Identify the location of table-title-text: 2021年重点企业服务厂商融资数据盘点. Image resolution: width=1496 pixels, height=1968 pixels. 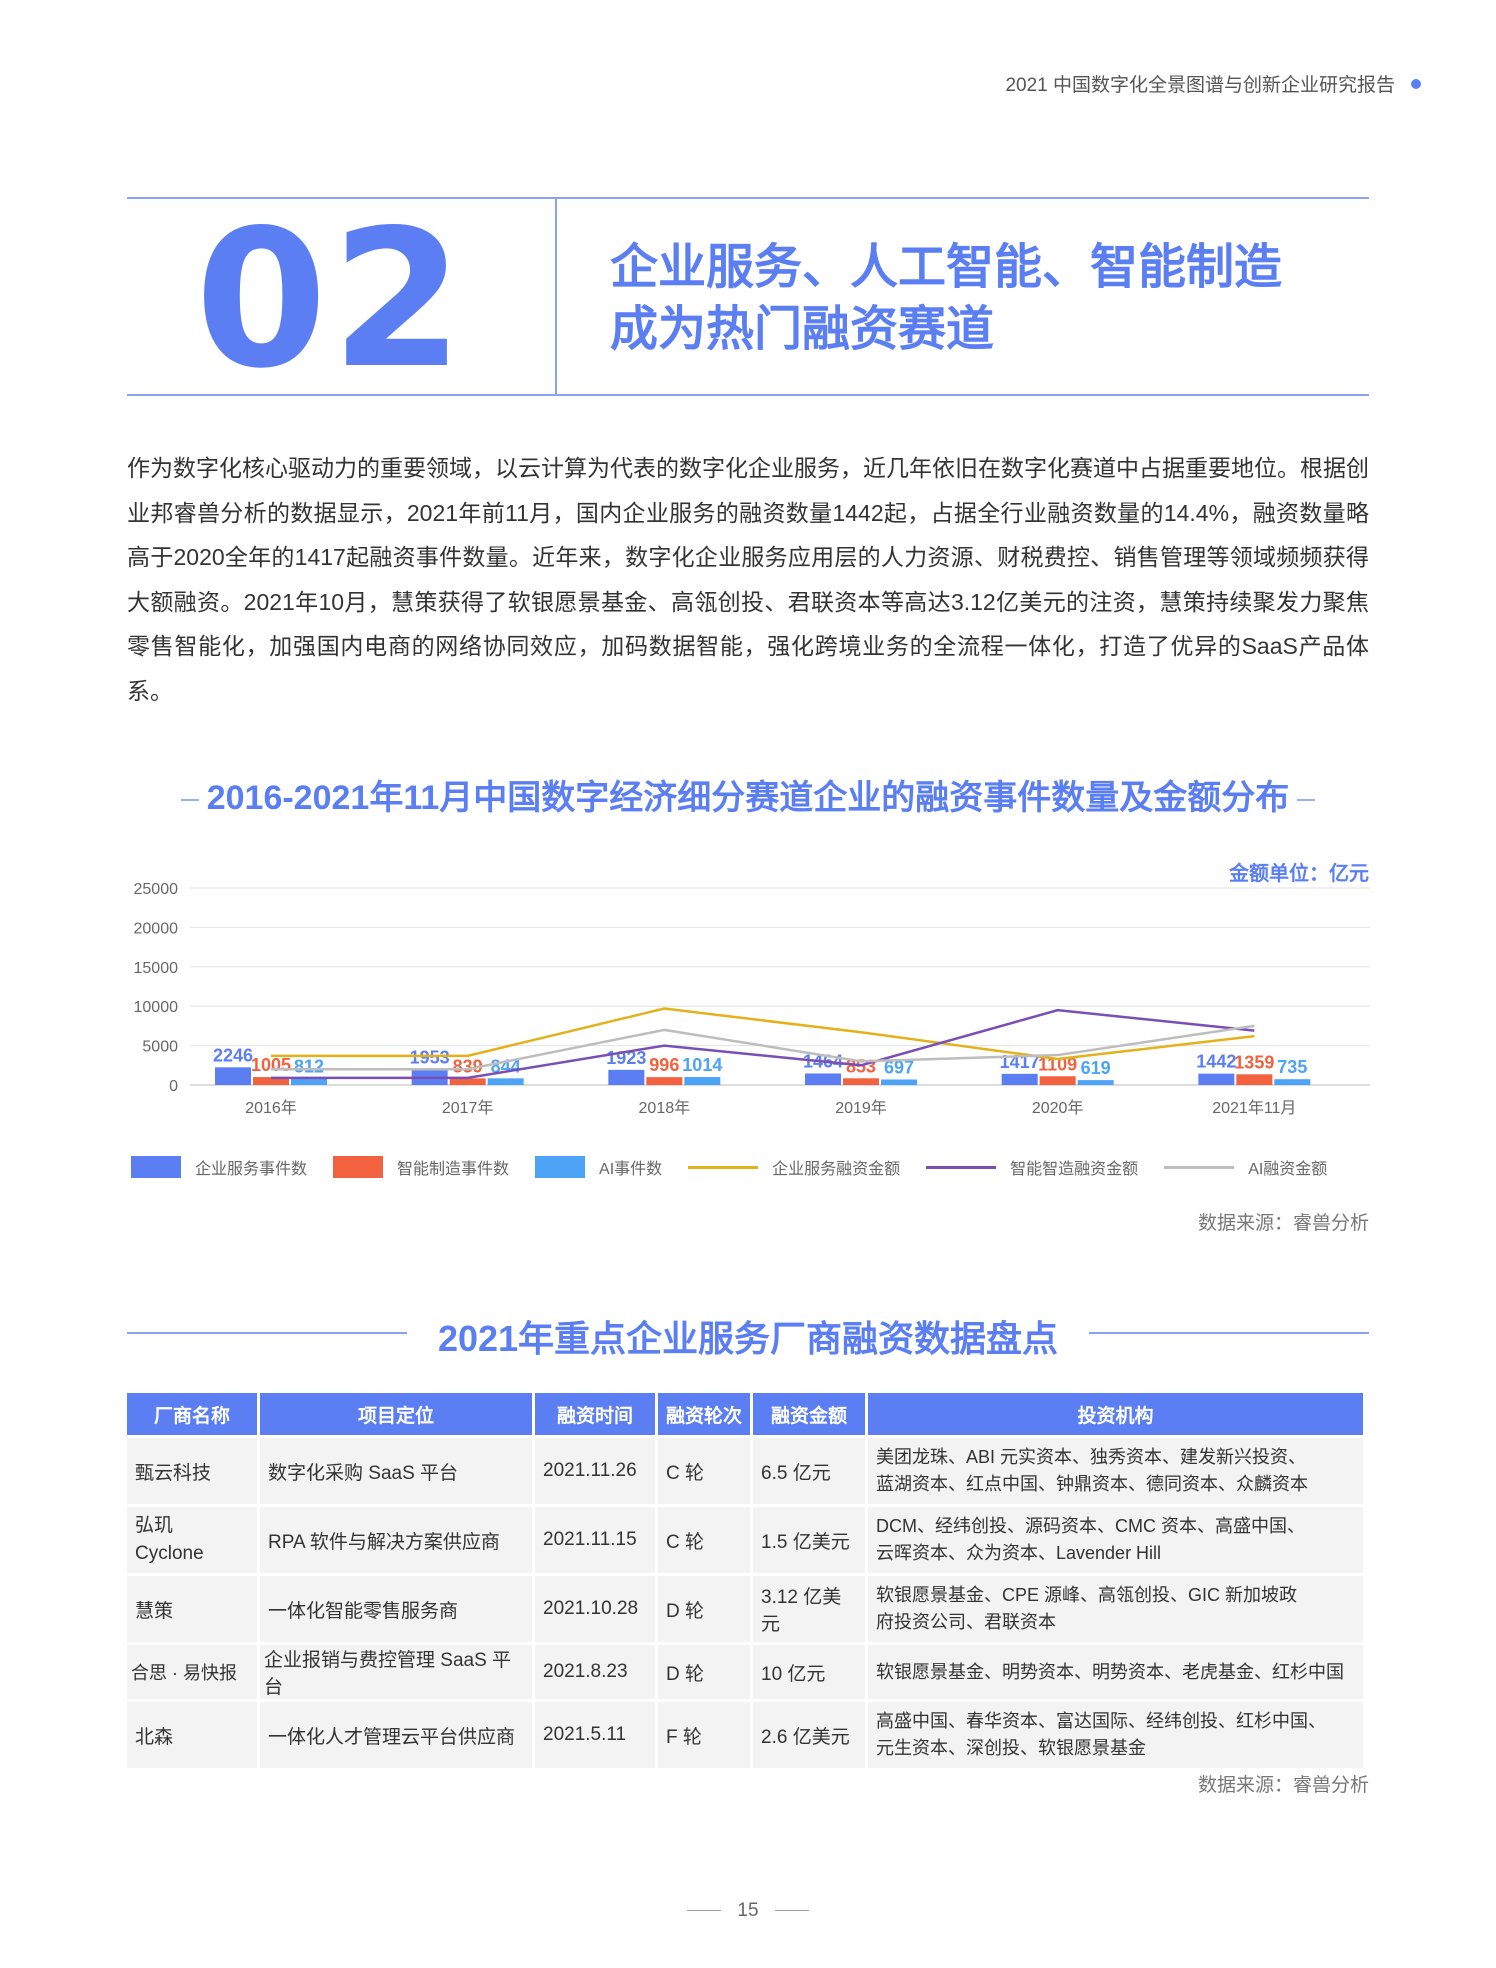
(748, 1338).